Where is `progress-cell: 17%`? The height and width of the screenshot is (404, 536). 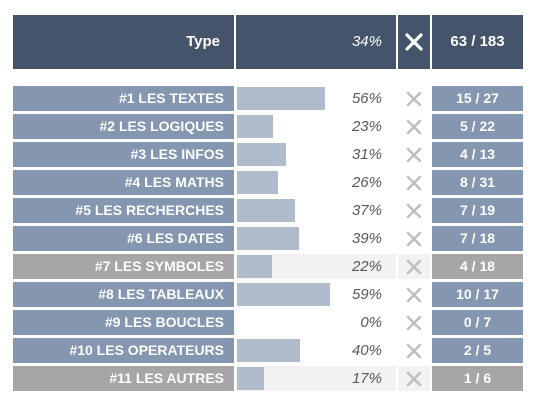
progress-cell: 17% is located at coordinates (316, 378).